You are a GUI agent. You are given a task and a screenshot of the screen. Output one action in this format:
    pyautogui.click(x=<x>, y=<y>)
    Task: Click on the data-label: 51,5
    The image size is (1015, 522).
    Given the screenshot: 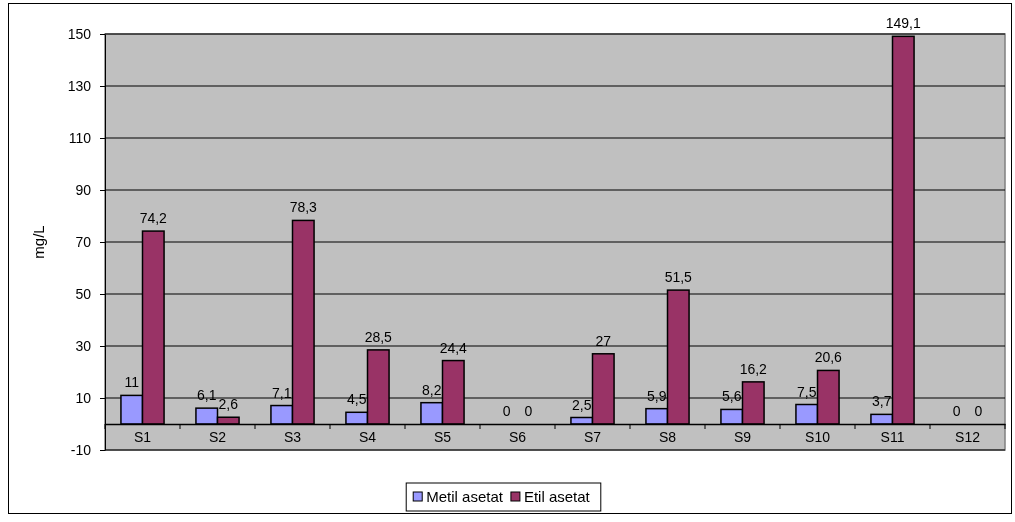 What is the action you would take?
    pyautogui.click(x=678, y=277)
    